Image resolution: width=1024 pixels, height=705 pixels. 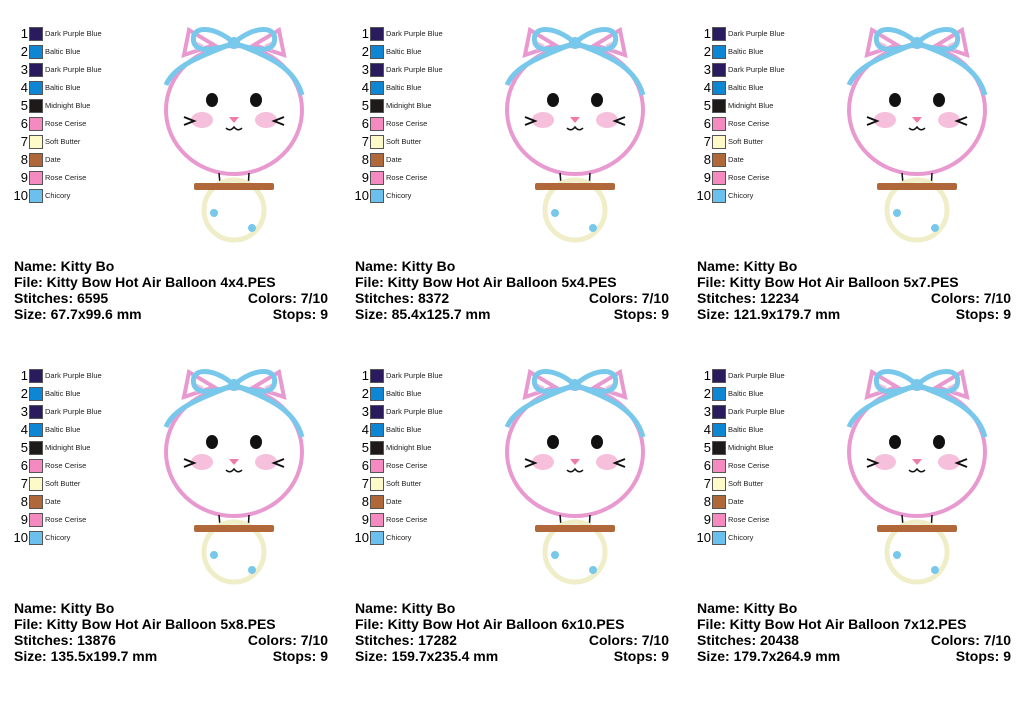 What do you see at coordinates (828, 282) in the screenshot?
I see `design-file: File: Kitty Bow Hot Air Balloon 5x7.PES` at bounding box center [828, 282].